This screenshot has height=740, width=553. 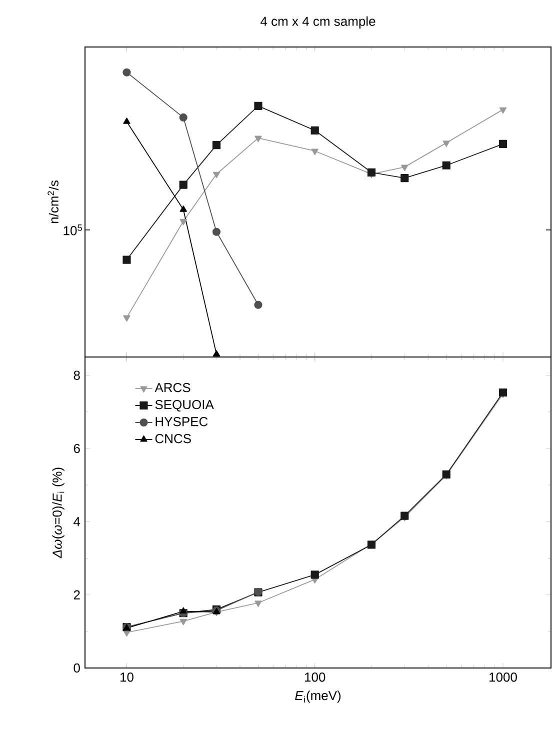 I want to click on legend-label: CNCS, so click(x=173, y=439).